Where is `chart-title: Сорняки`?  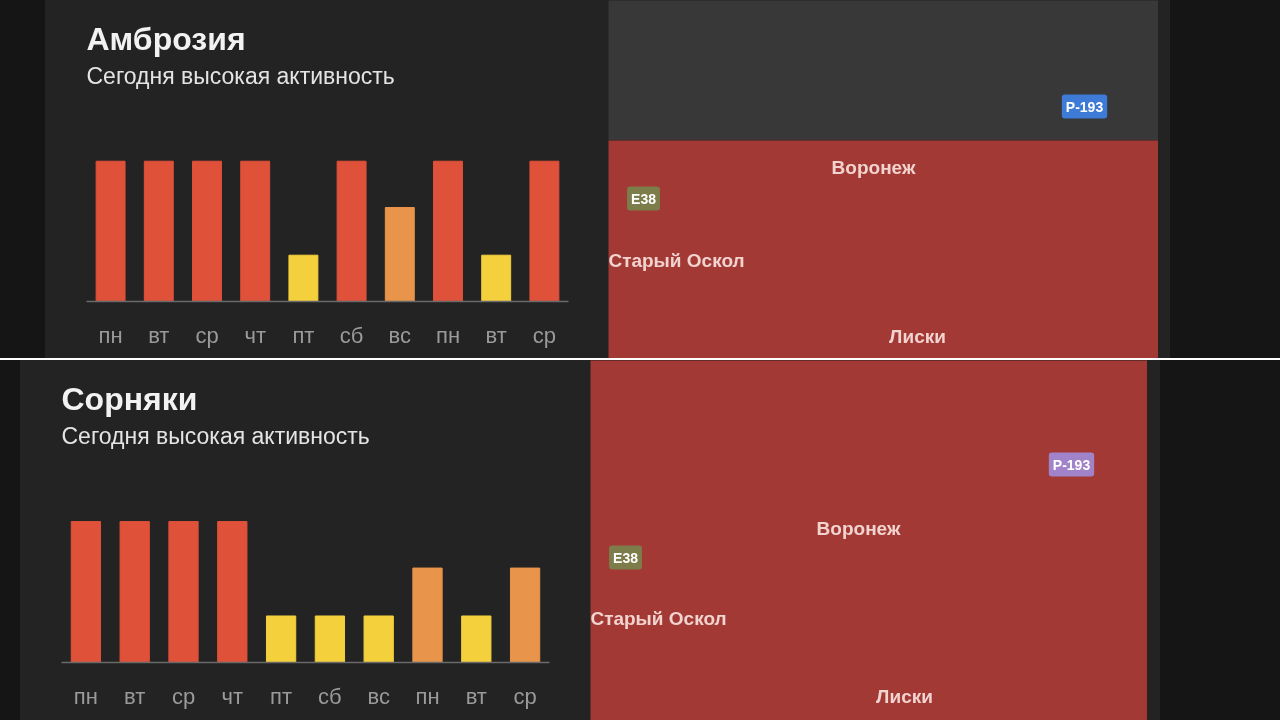
chart-title: Сорняки is located at coordinates (129, 398).